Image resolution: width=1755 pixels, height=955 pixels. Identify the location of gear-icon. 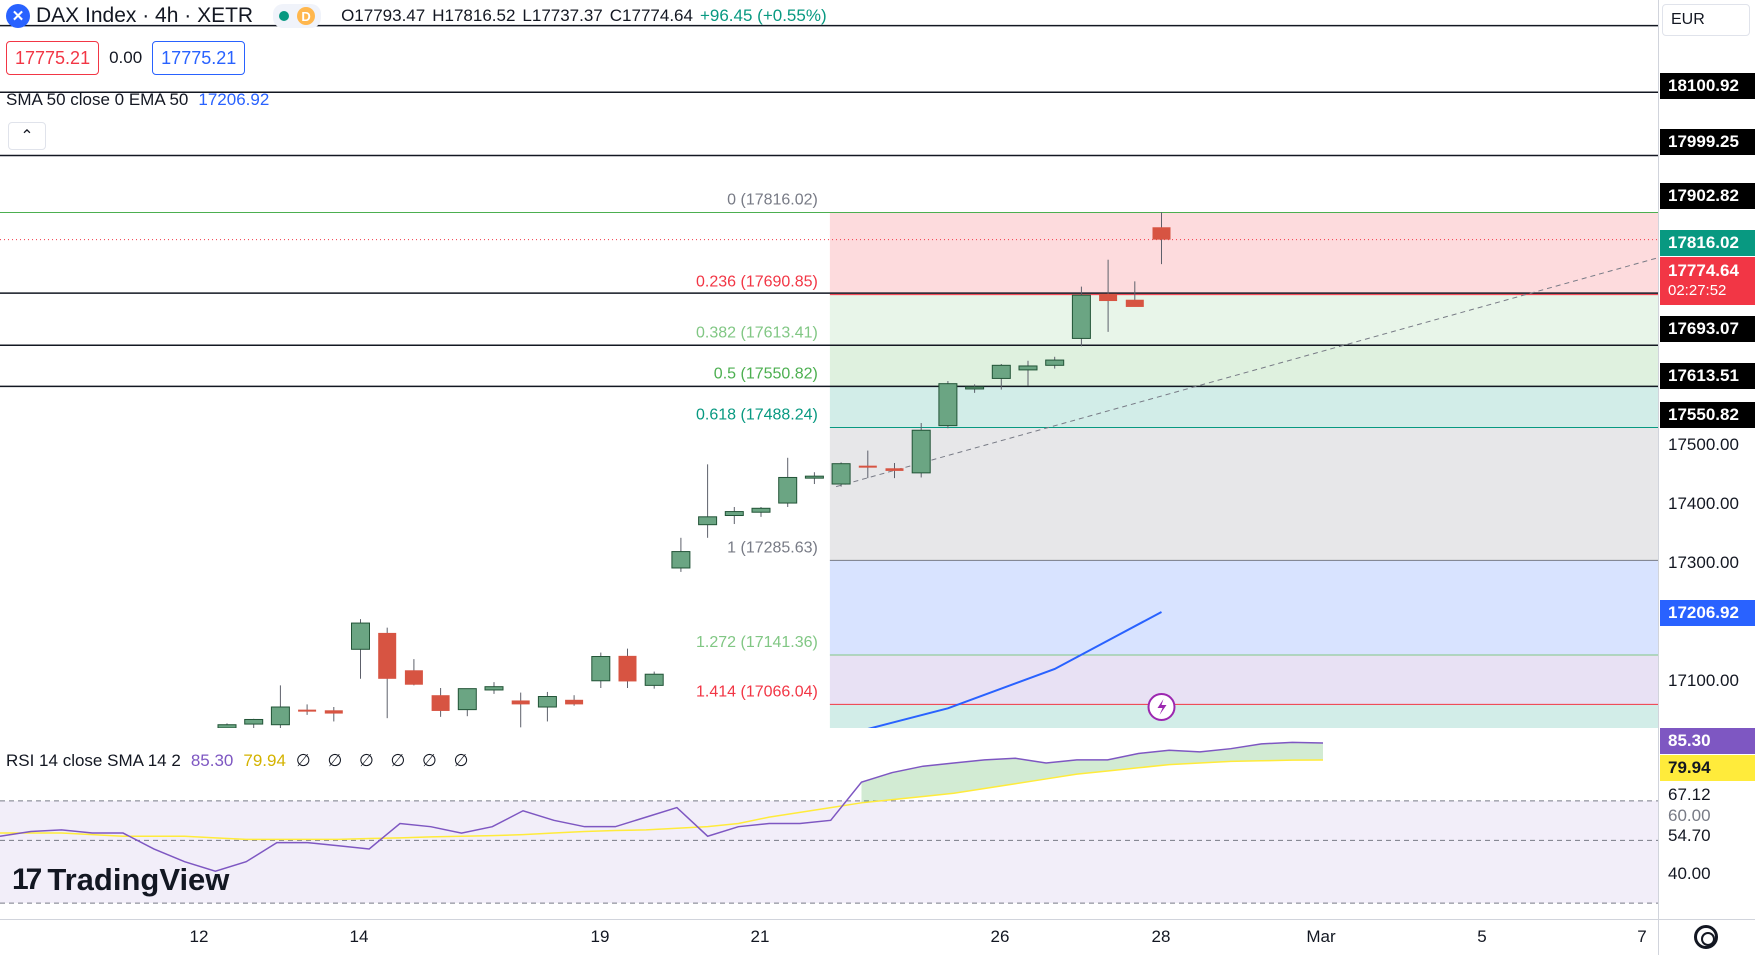
(1706, 937).